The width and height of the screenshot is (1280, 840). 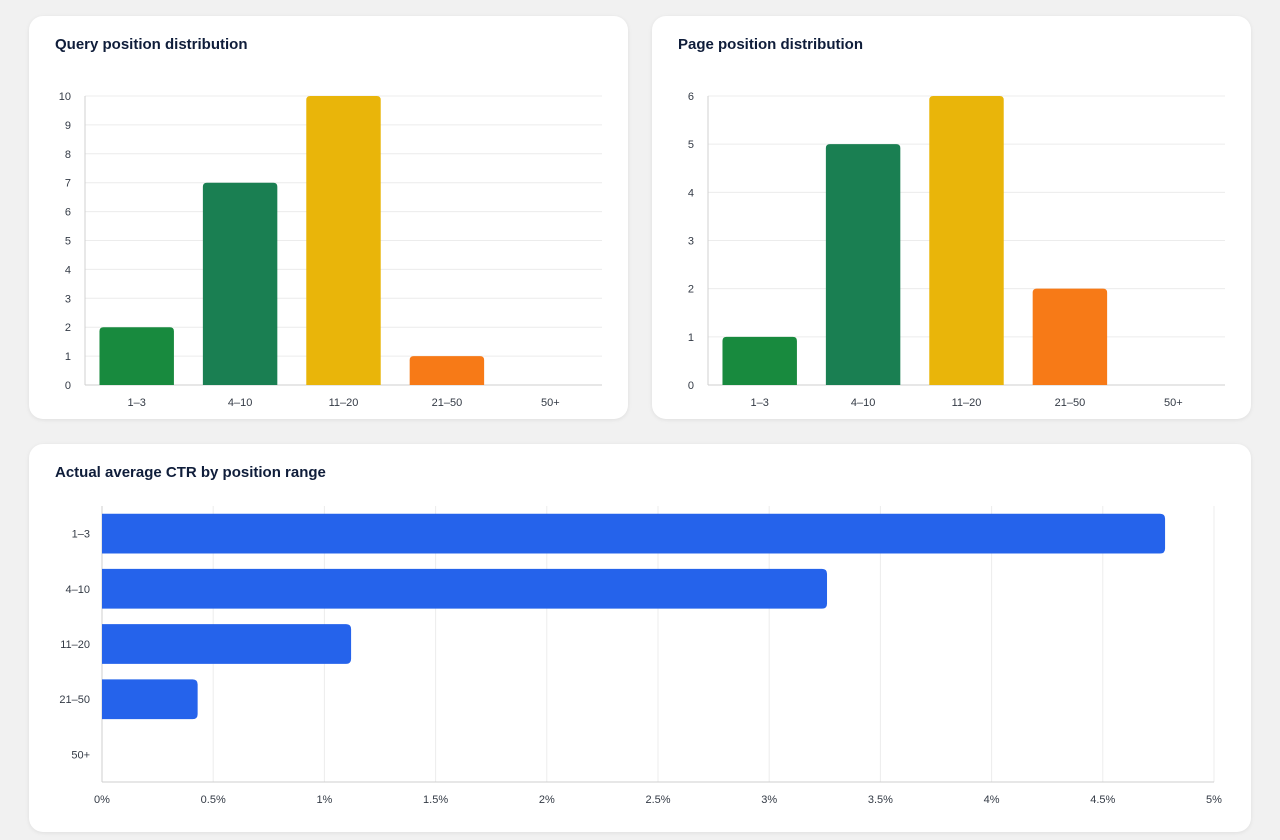 I want to click on y-tick-label: 9, so click(x=68, y=126).